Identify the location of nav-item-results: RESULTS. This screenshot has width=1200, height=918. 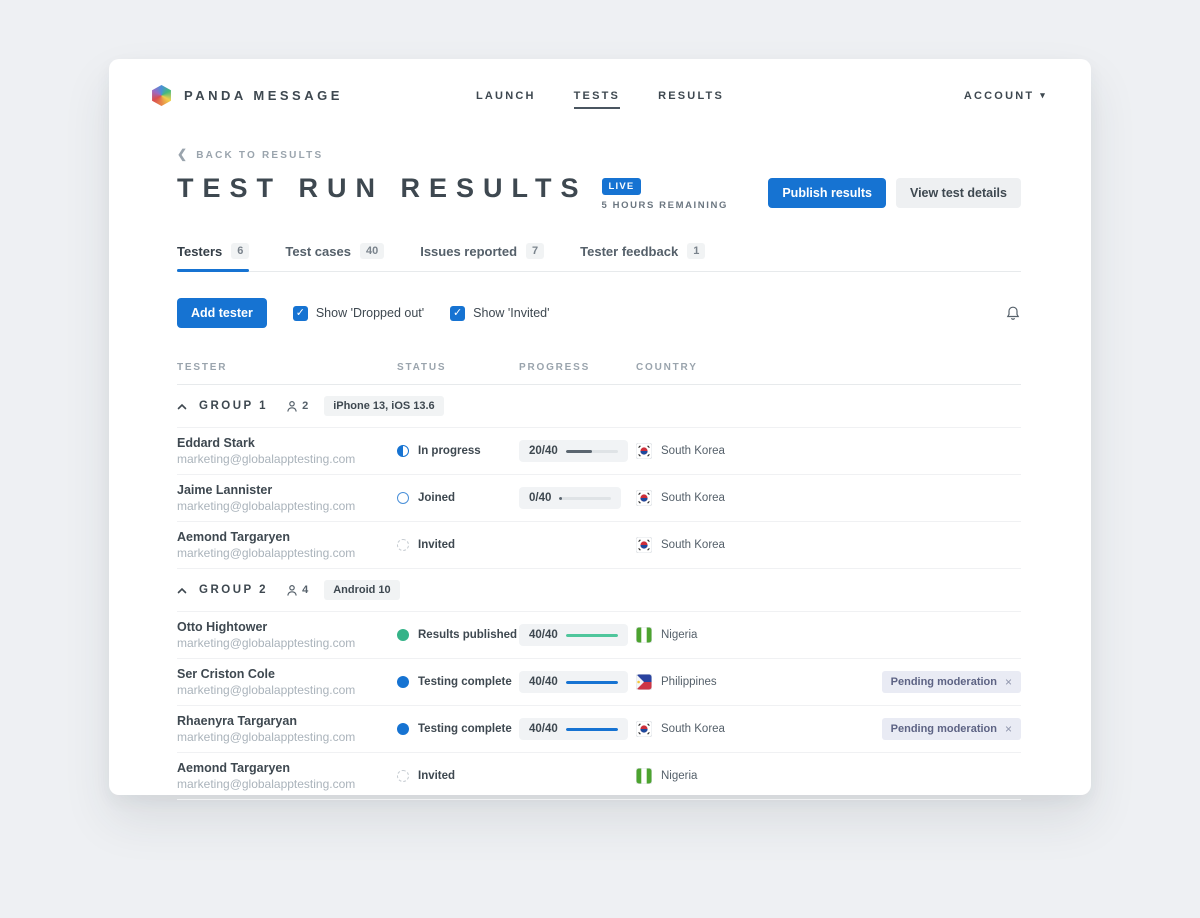
(691, 96).